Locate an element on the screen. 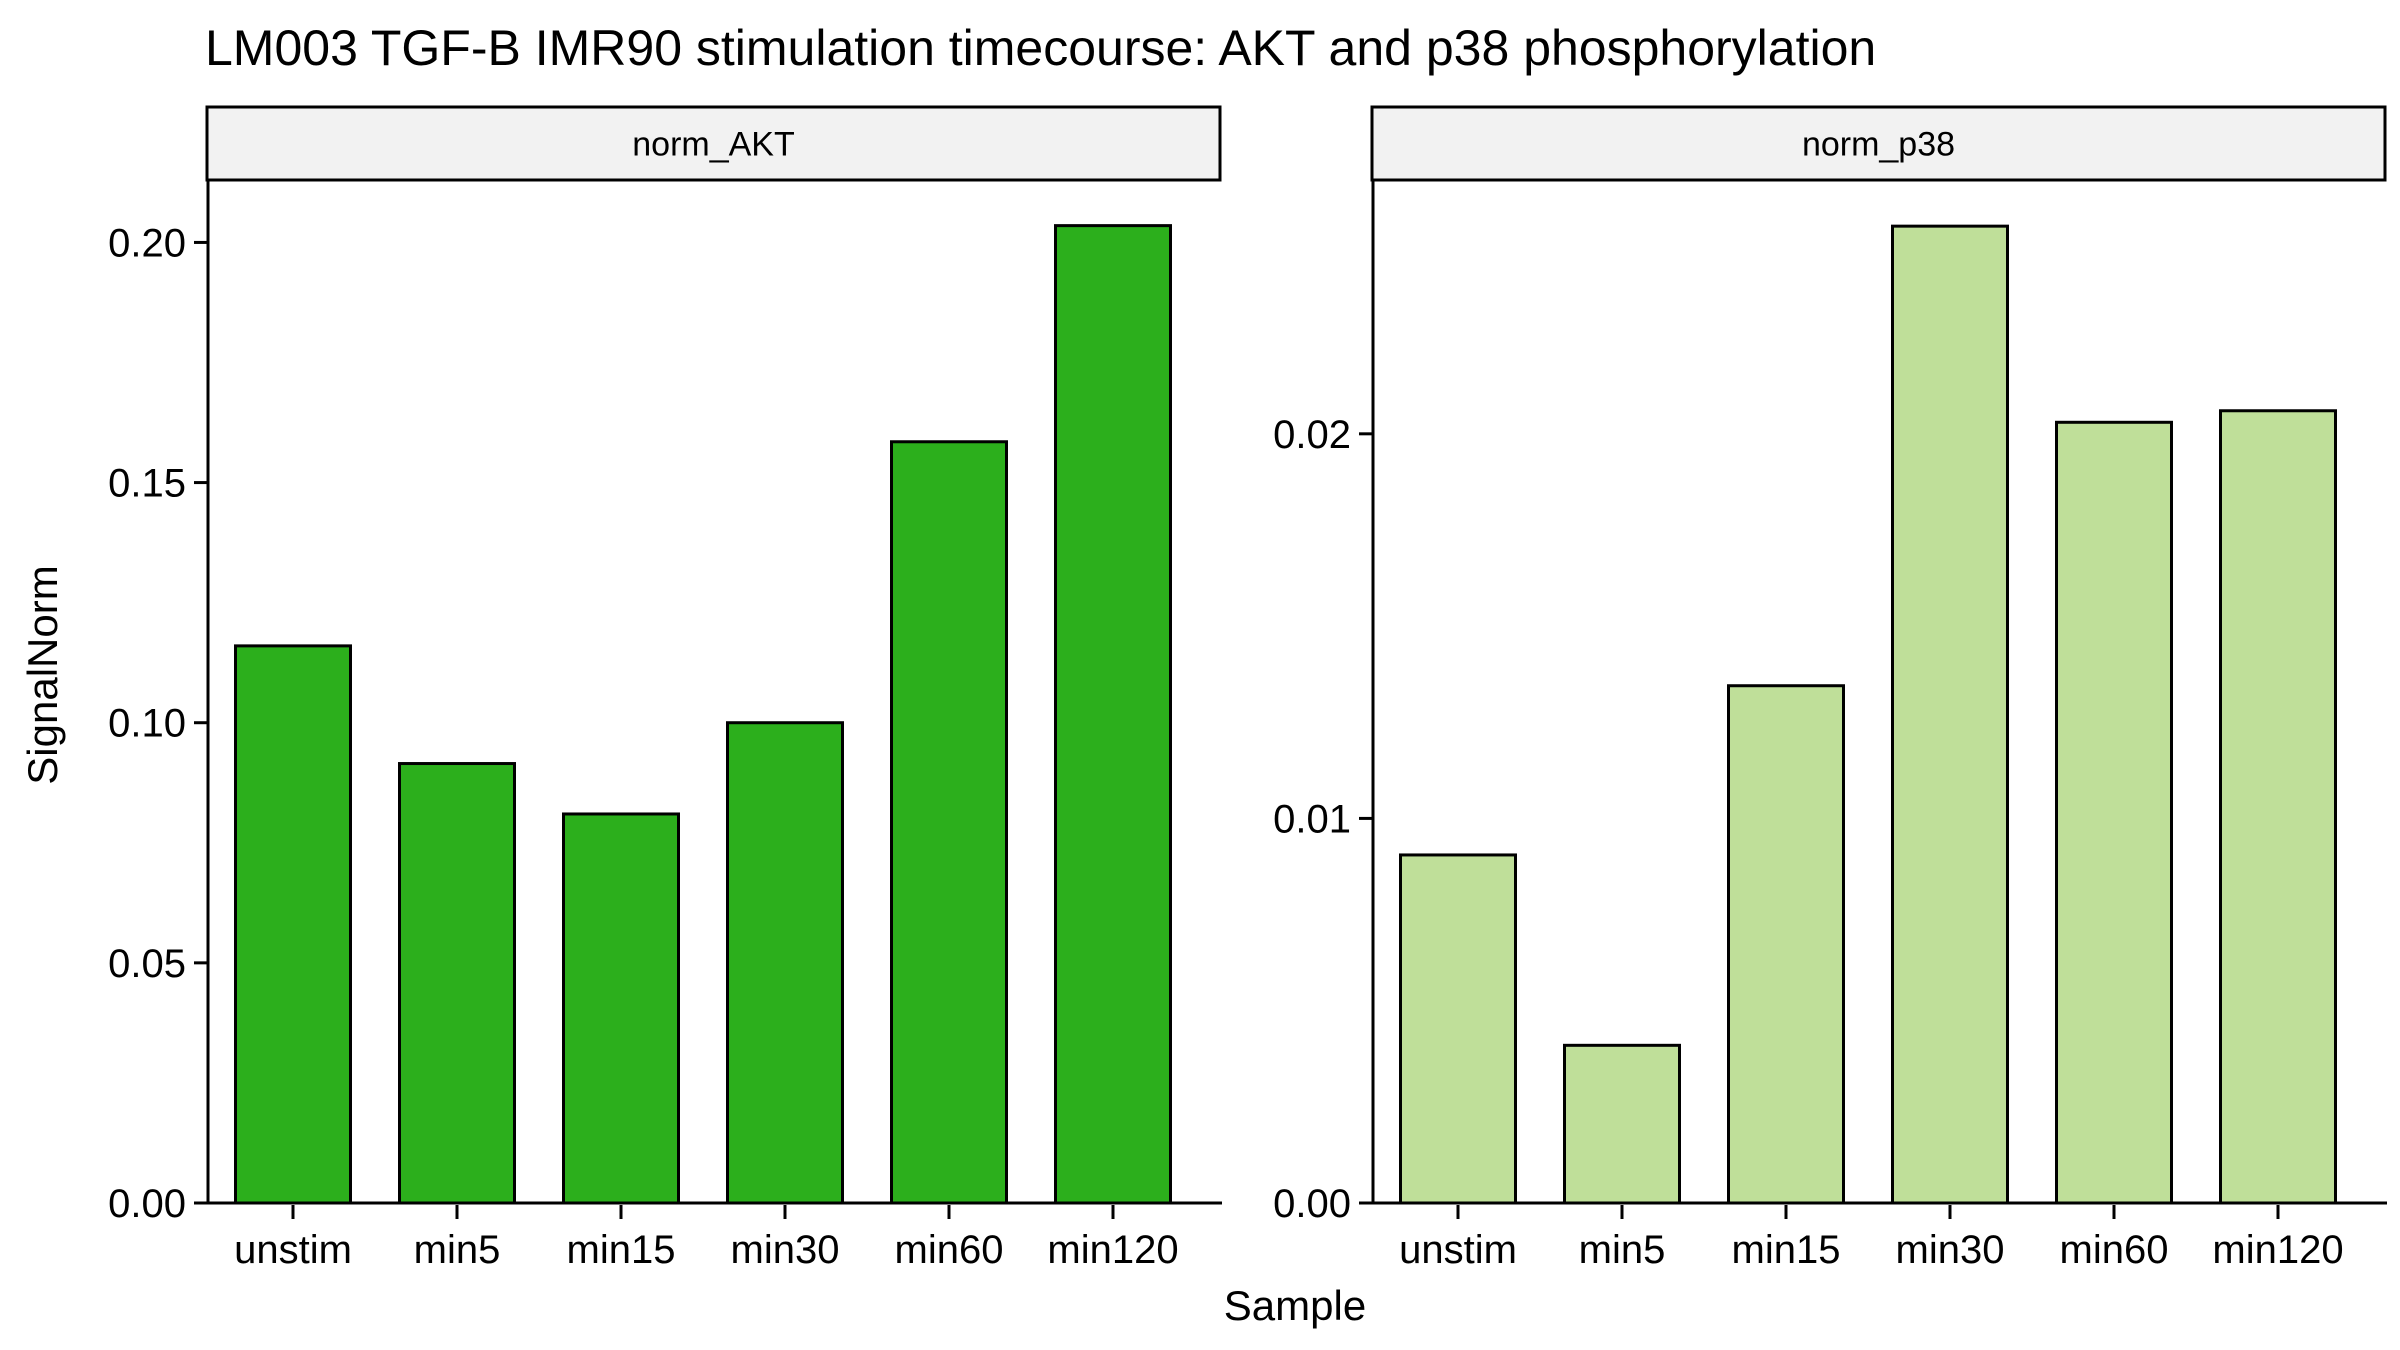  y-tick-label: 0.05 is located at coordinates (147, 964).